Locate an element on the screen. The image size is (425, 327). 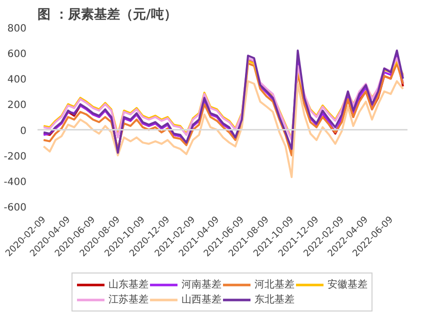
legend-label: 山西基差 is located at coordinates (202, 299).